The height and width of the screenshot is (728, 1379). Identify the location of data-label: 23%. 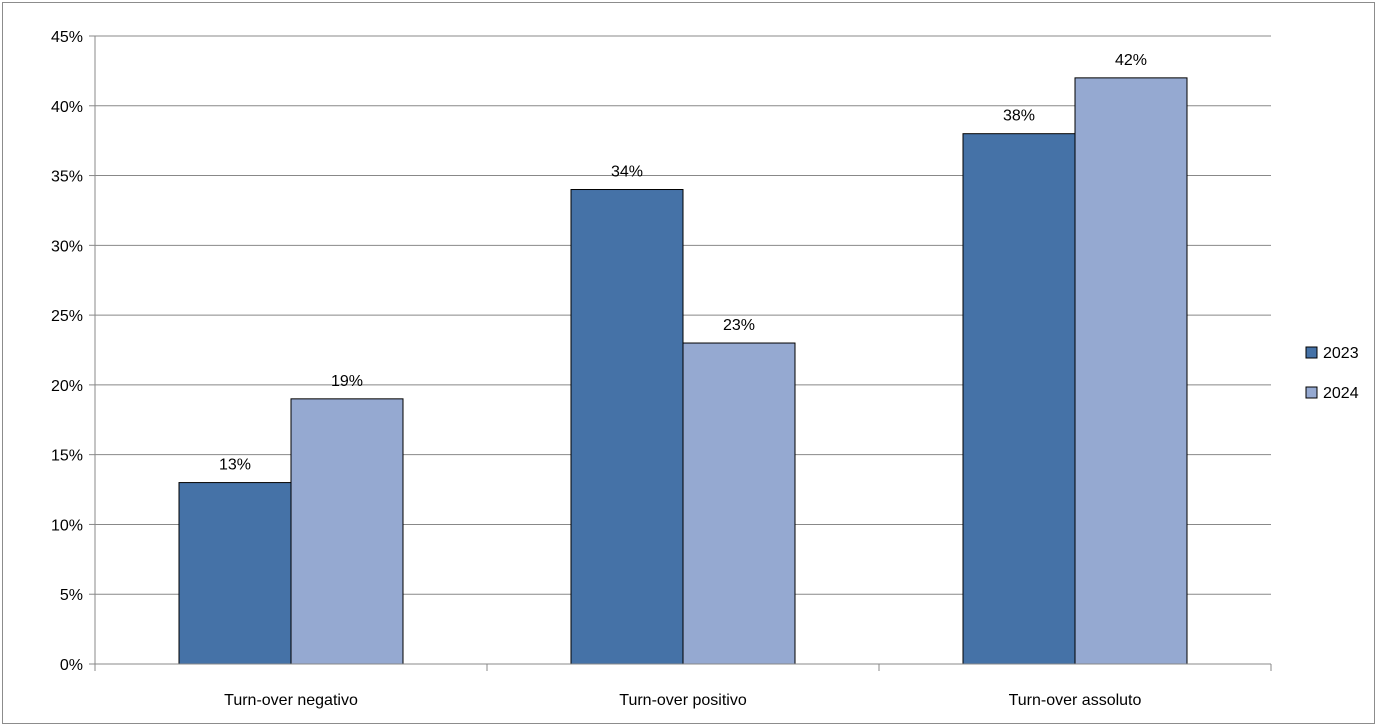
(739, 325).